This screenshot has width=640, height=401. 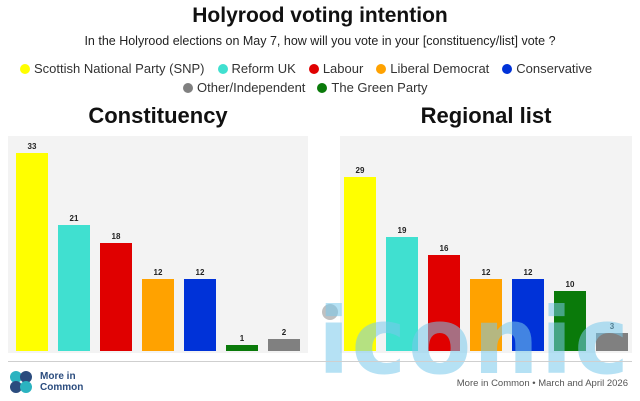 I want to click on bar-value-label: 16, so click(x=444, y=248).